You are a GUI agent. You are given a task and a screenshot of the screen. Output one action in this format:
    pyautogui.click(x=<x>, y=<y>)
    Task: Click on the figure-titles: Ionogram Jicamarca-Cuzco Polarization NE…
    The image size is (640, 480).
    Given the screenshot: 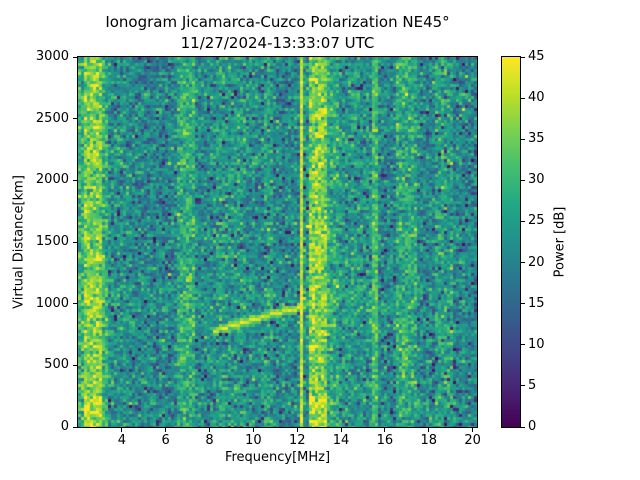 What is the action you would take?
    pyautogui.click(x=277, y=33)
    